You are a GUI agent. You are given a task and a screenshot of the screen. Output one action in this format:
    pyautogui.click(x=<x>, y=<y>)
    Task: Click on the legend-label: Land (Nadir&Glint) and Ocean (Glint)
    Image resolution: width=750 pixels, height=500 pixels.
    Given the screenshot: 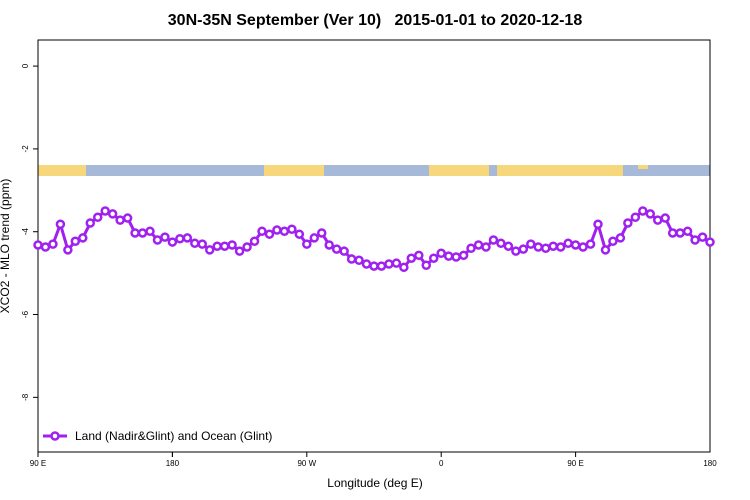 What is the action you would take?
    pyautogui.click(x=173, y=436)
    